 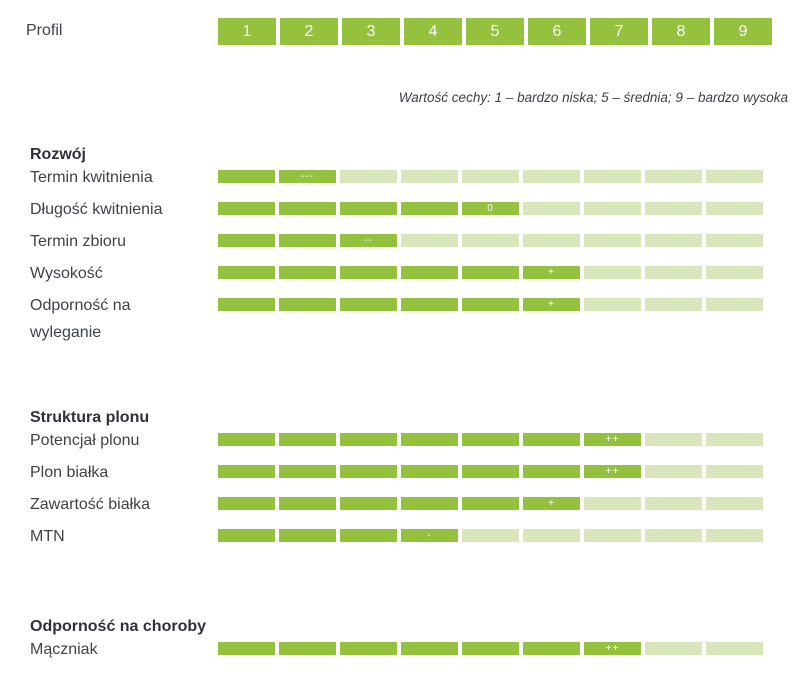 I want to click on scale-box-6: 6, so click(x=557, y=31).